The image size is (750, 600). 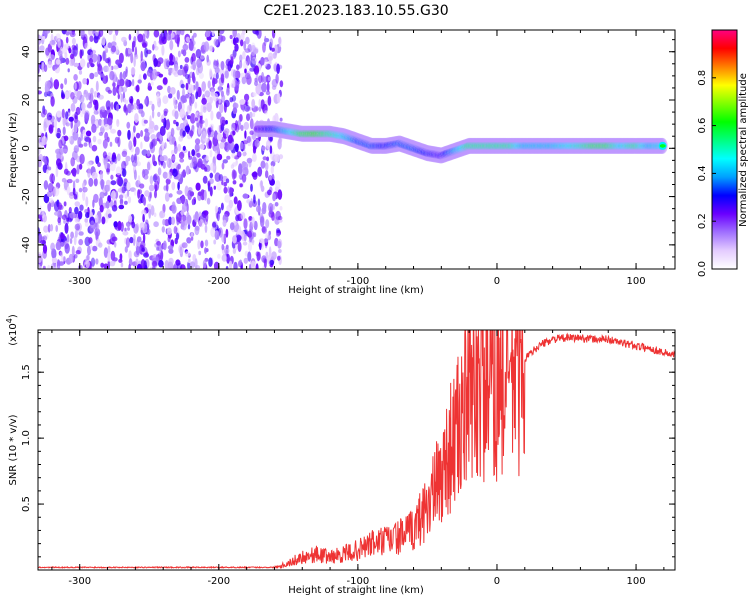 I want to click on colorbar-tick-label: 0.0, so click(x=702, y=269).